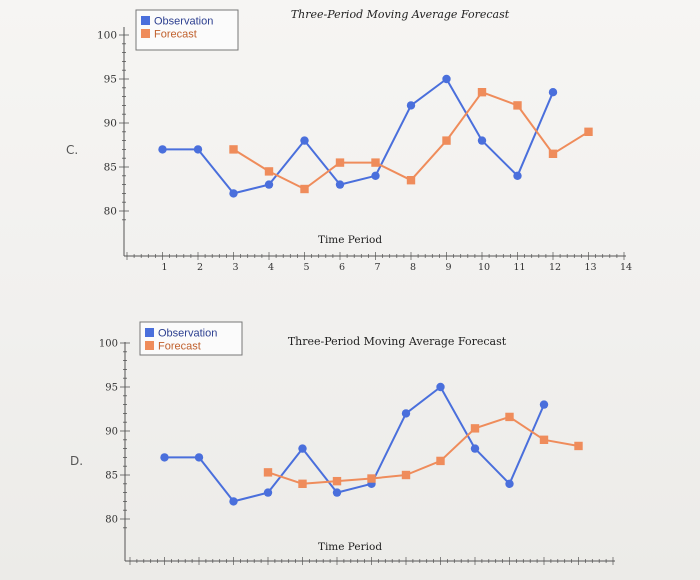 Image resolution: width=700 pixels, height=580 pixels. I want to click on x-tick-label: 5, so click(306, 267).